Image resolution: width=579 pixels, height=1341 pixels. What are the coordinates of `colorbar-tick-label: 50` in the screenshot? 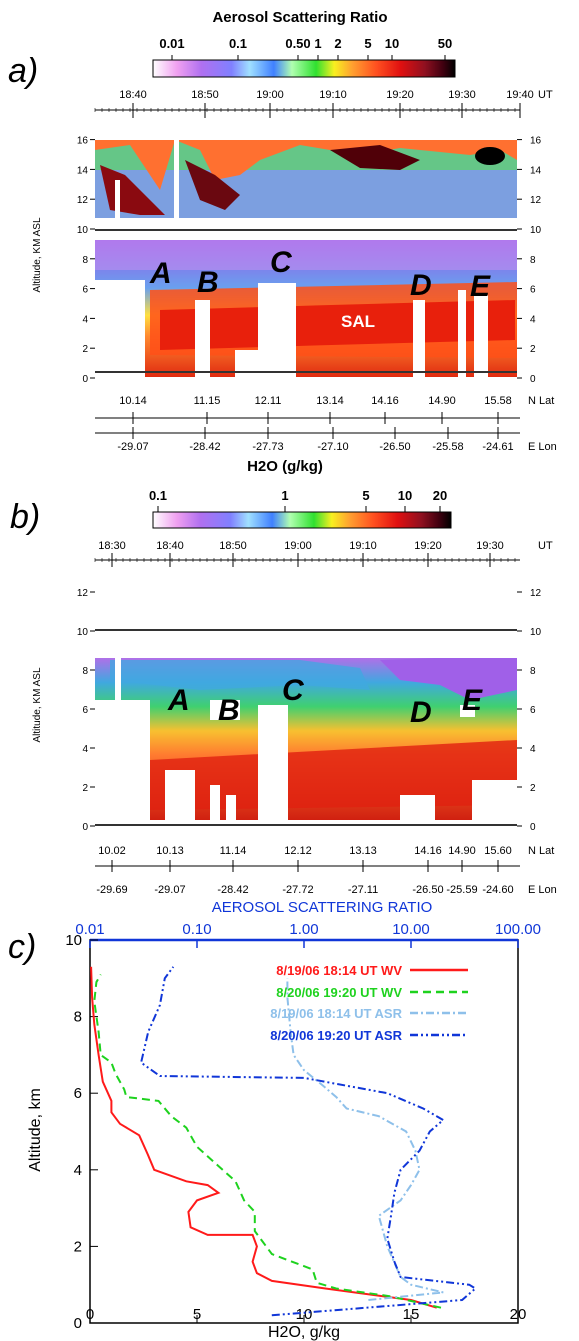 It's located at (445, 43).